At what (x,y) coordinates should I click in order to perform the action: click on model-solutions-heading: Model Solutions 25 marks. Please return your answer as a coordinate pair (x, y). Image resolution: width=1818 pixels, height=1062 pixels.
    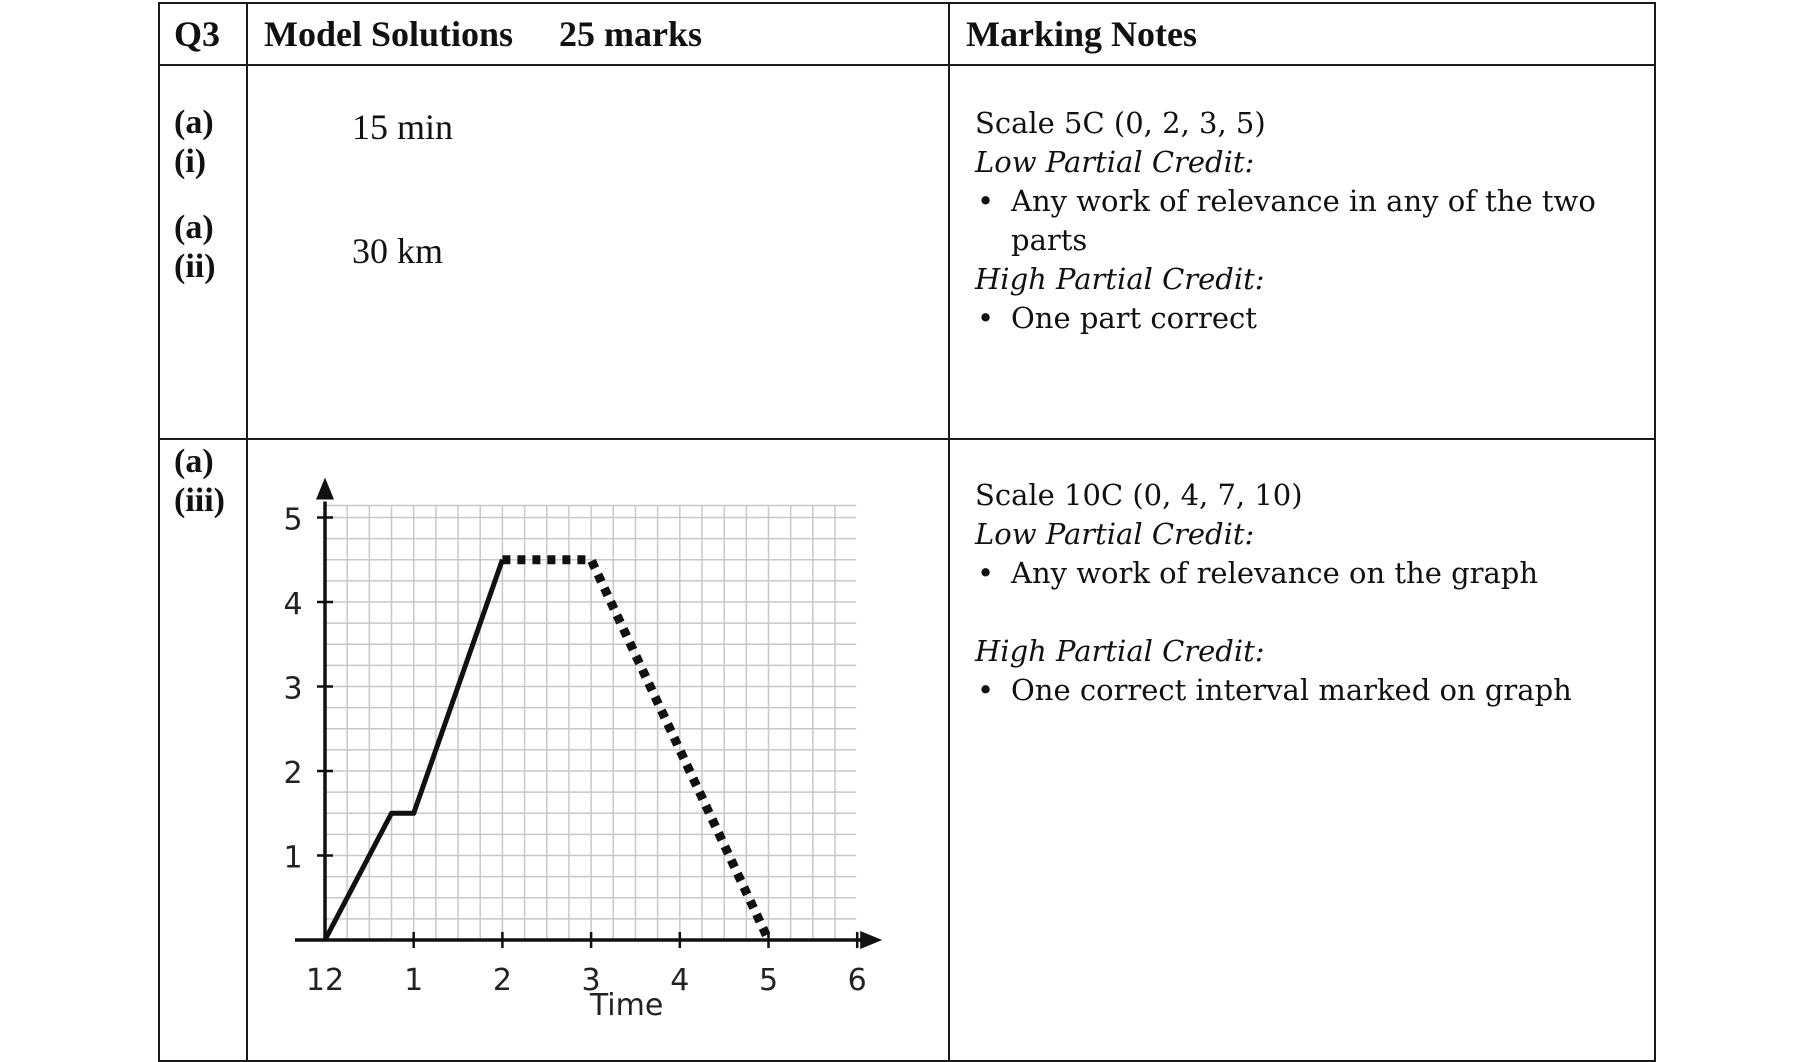
    Looking at the image, I should click on (598, 34).